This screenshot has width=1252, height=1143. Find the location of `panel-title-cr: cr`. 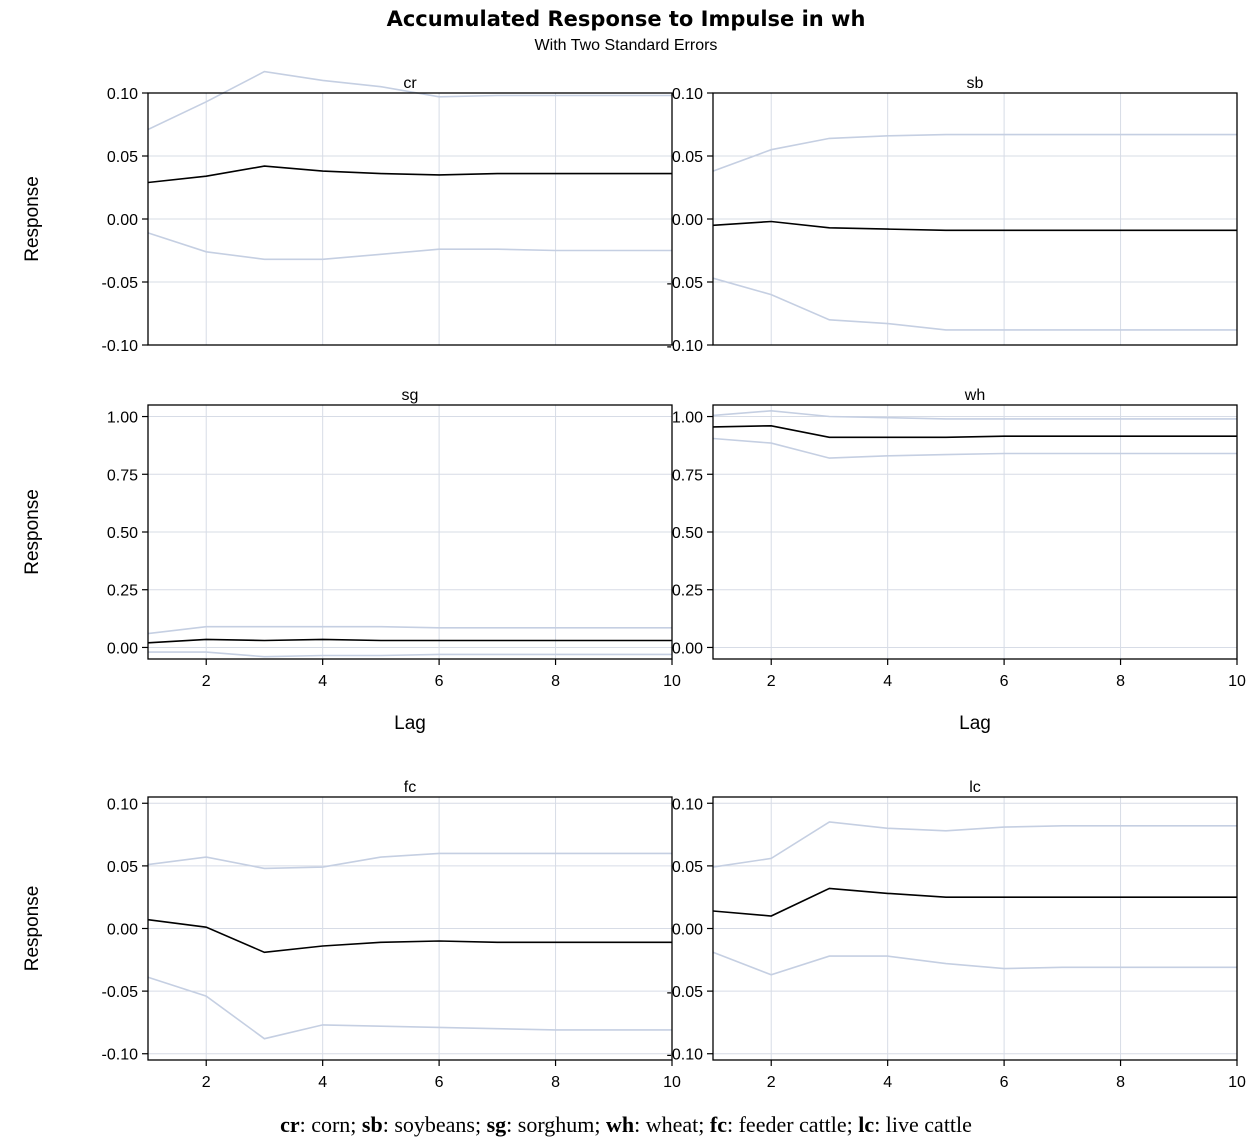

panel-title-cr: cr is located at coordinates (410, 83).